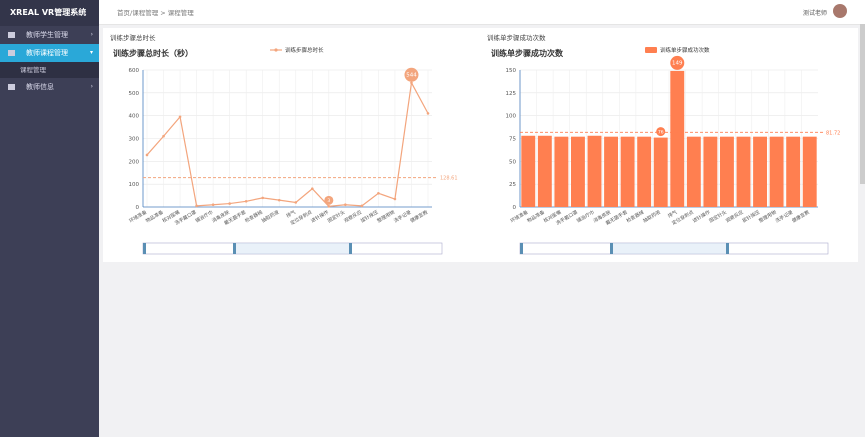 The image size is (865, 437). Describe the element at coordinates (767, 217) in the screenshot. I see `x-tick-label: 整理用物` at that location.